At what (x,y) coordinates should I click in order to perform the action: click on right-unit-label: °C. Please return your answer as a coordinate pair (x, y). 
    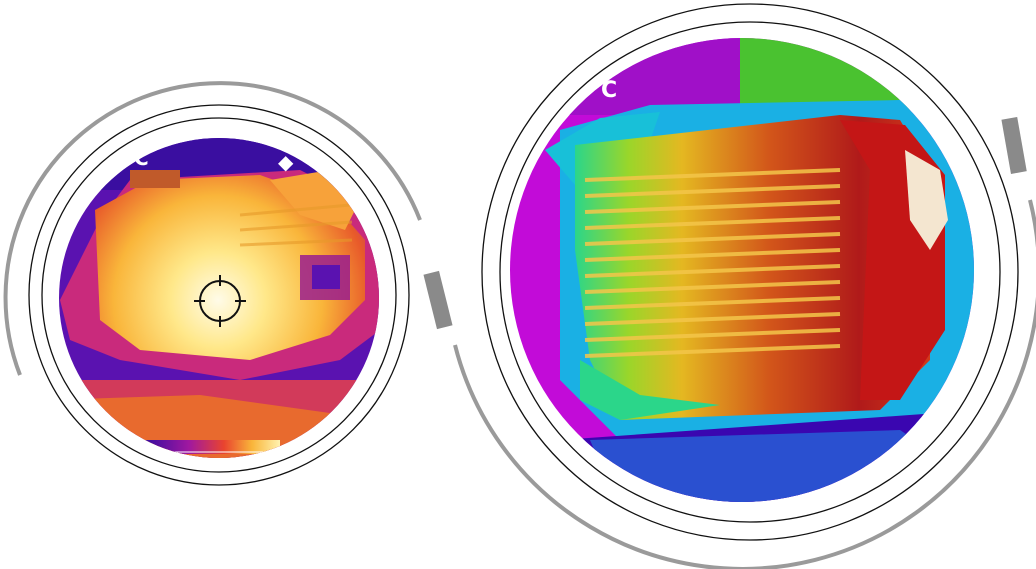
    Looking at the image, I should click on (604, 90).